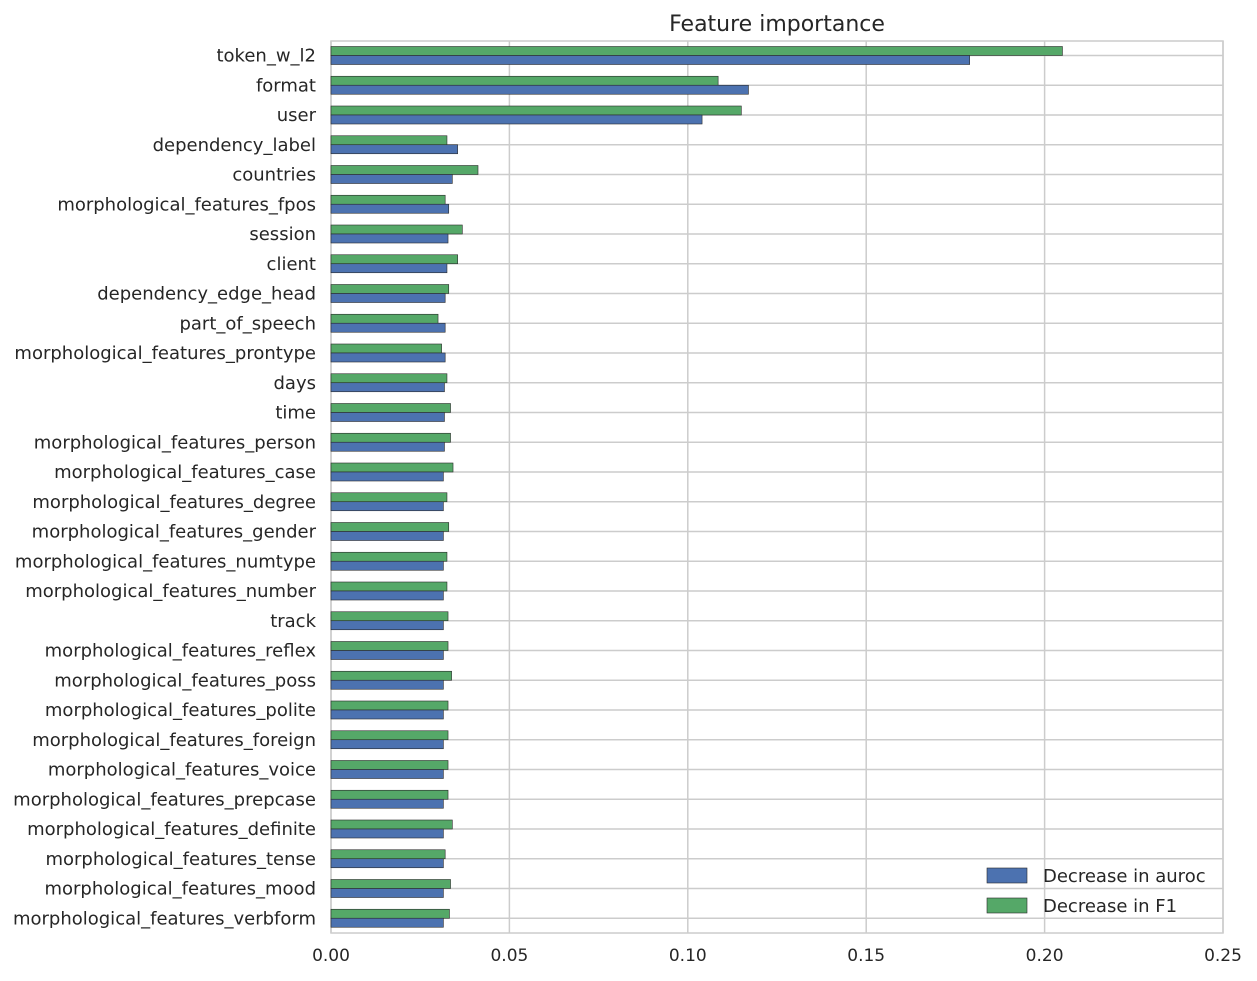  I want to click on x-tick-labels: 0.00 0.05 0.10 0.15 0.20 0.25, so click(777, 956).